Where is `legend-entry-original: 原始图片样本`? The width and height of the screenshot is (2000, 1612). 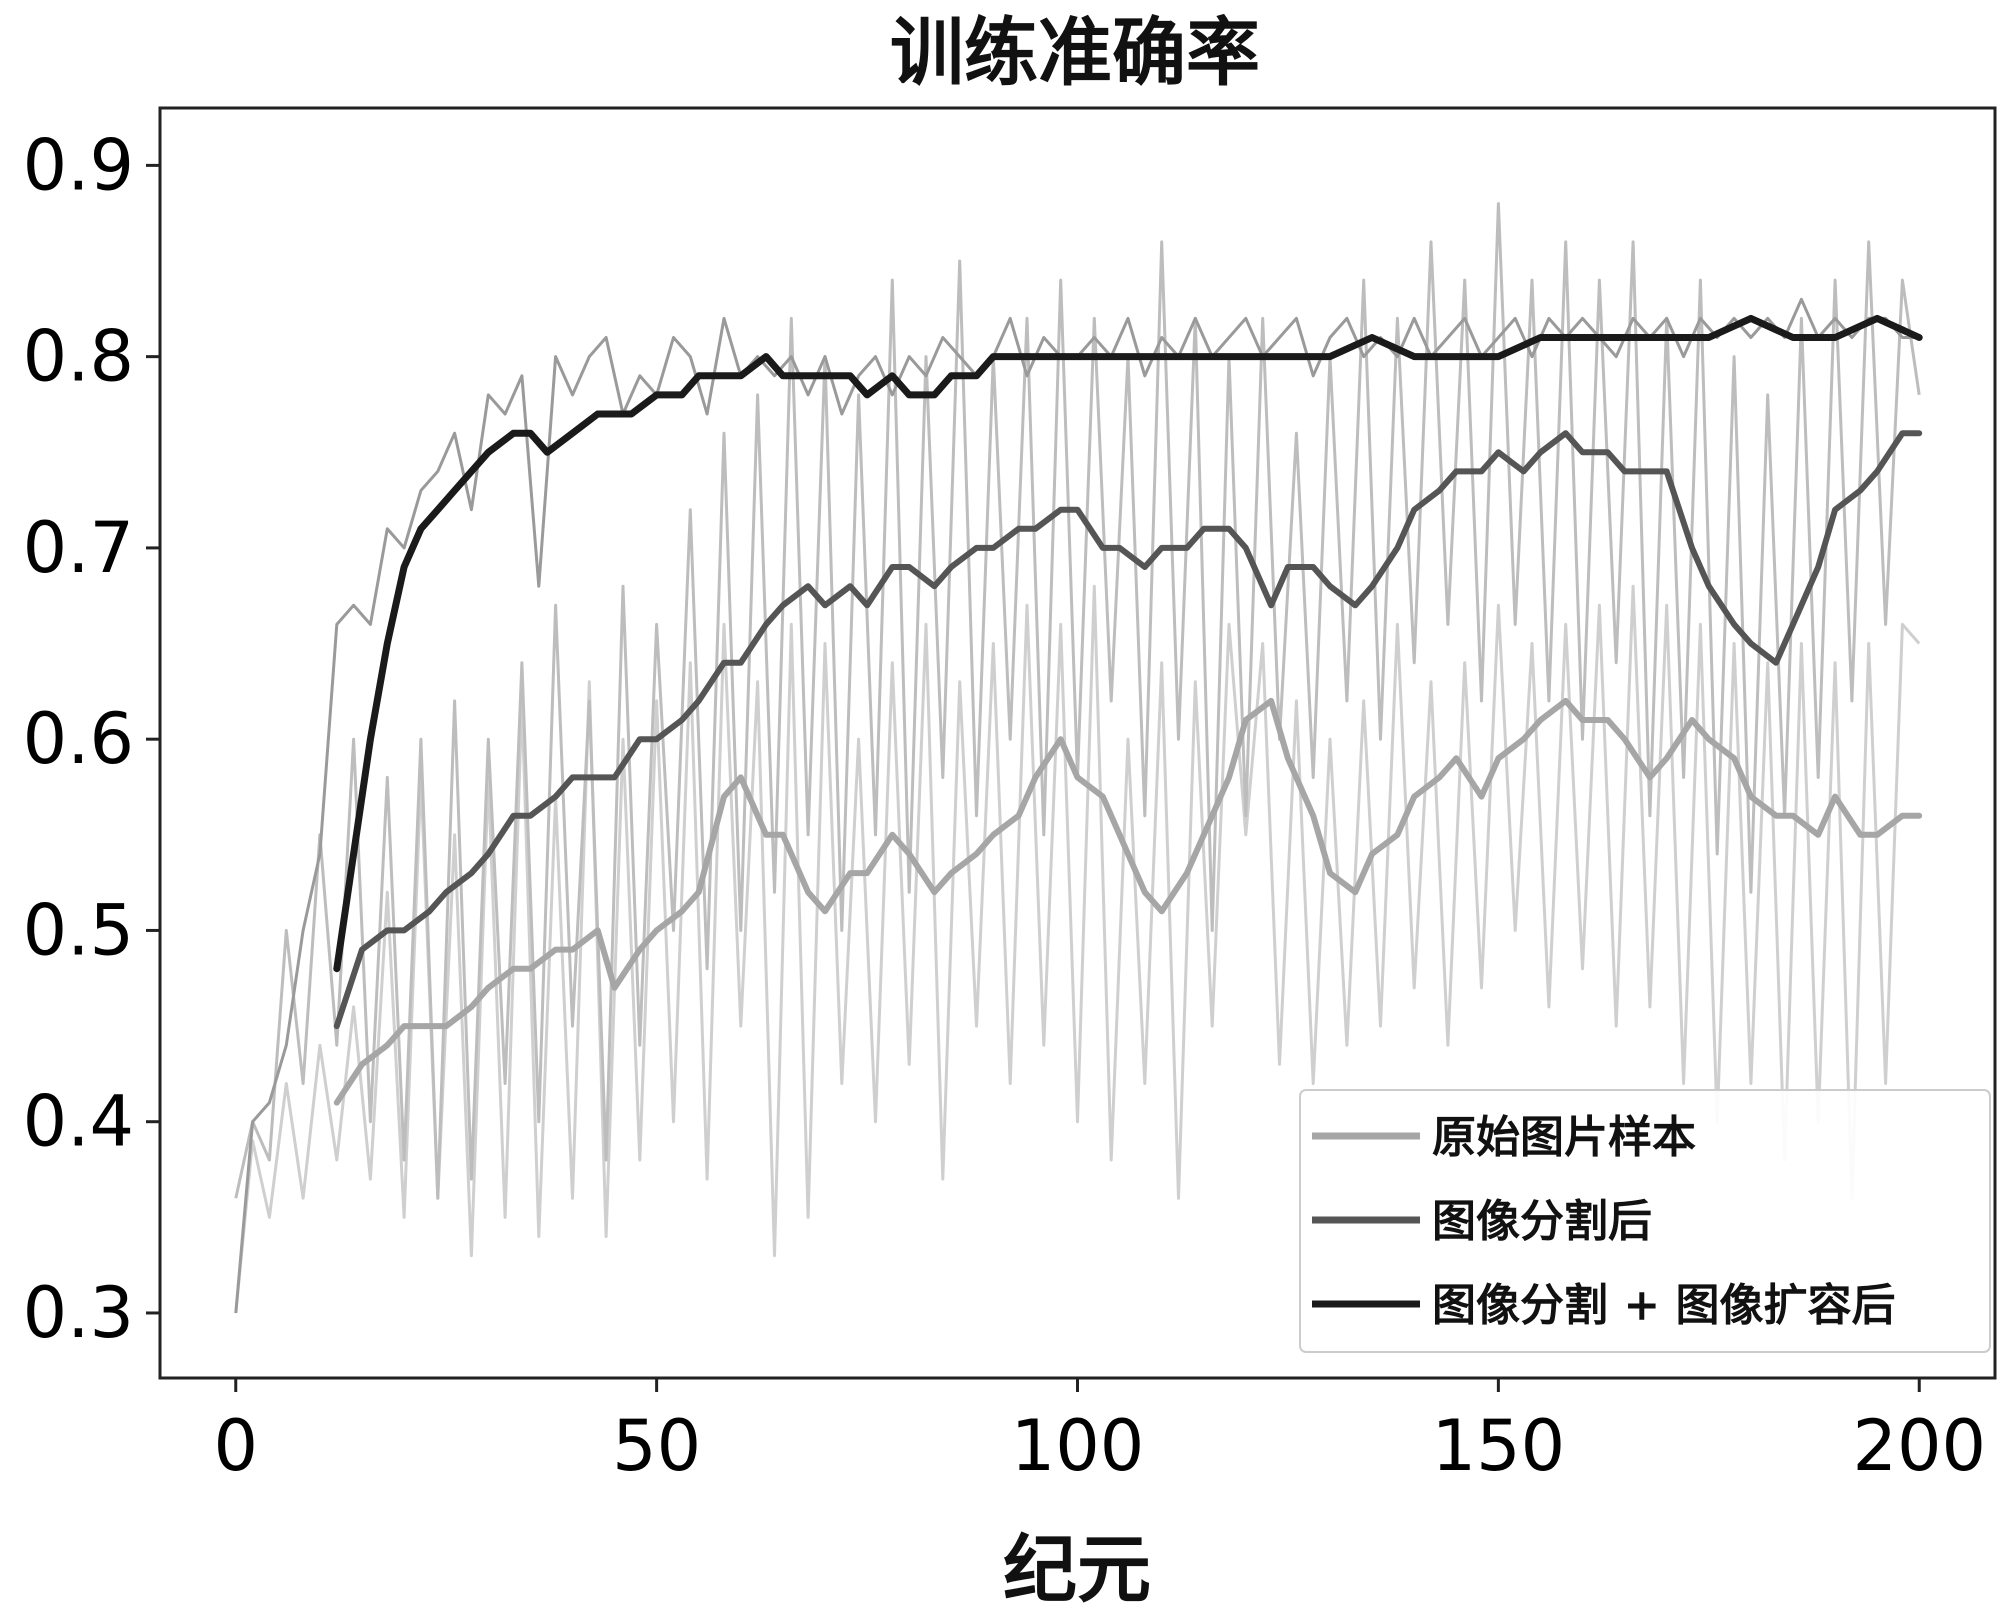
legend-entry-original: 原始图片样本 is located at coordinates (1504, 1137).